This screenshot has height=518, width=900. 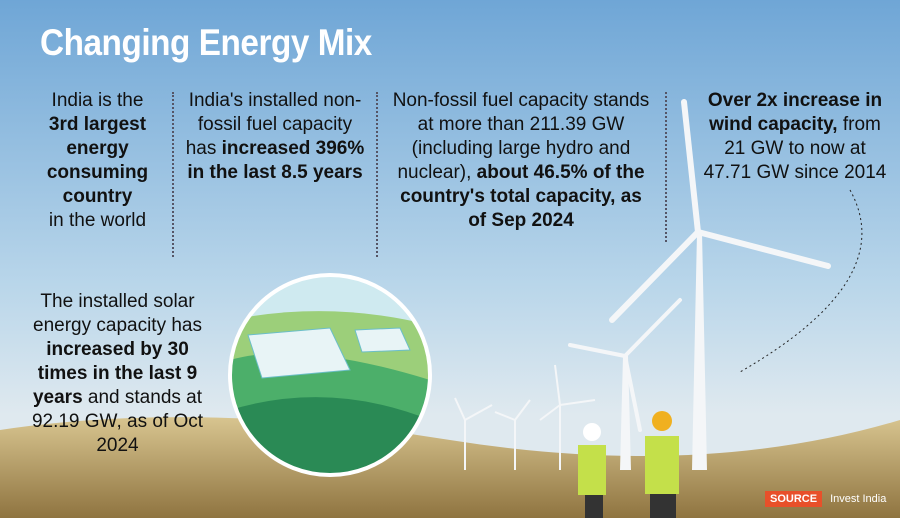 I want to click on fact-text: India is the, so click(x=97, y=100).